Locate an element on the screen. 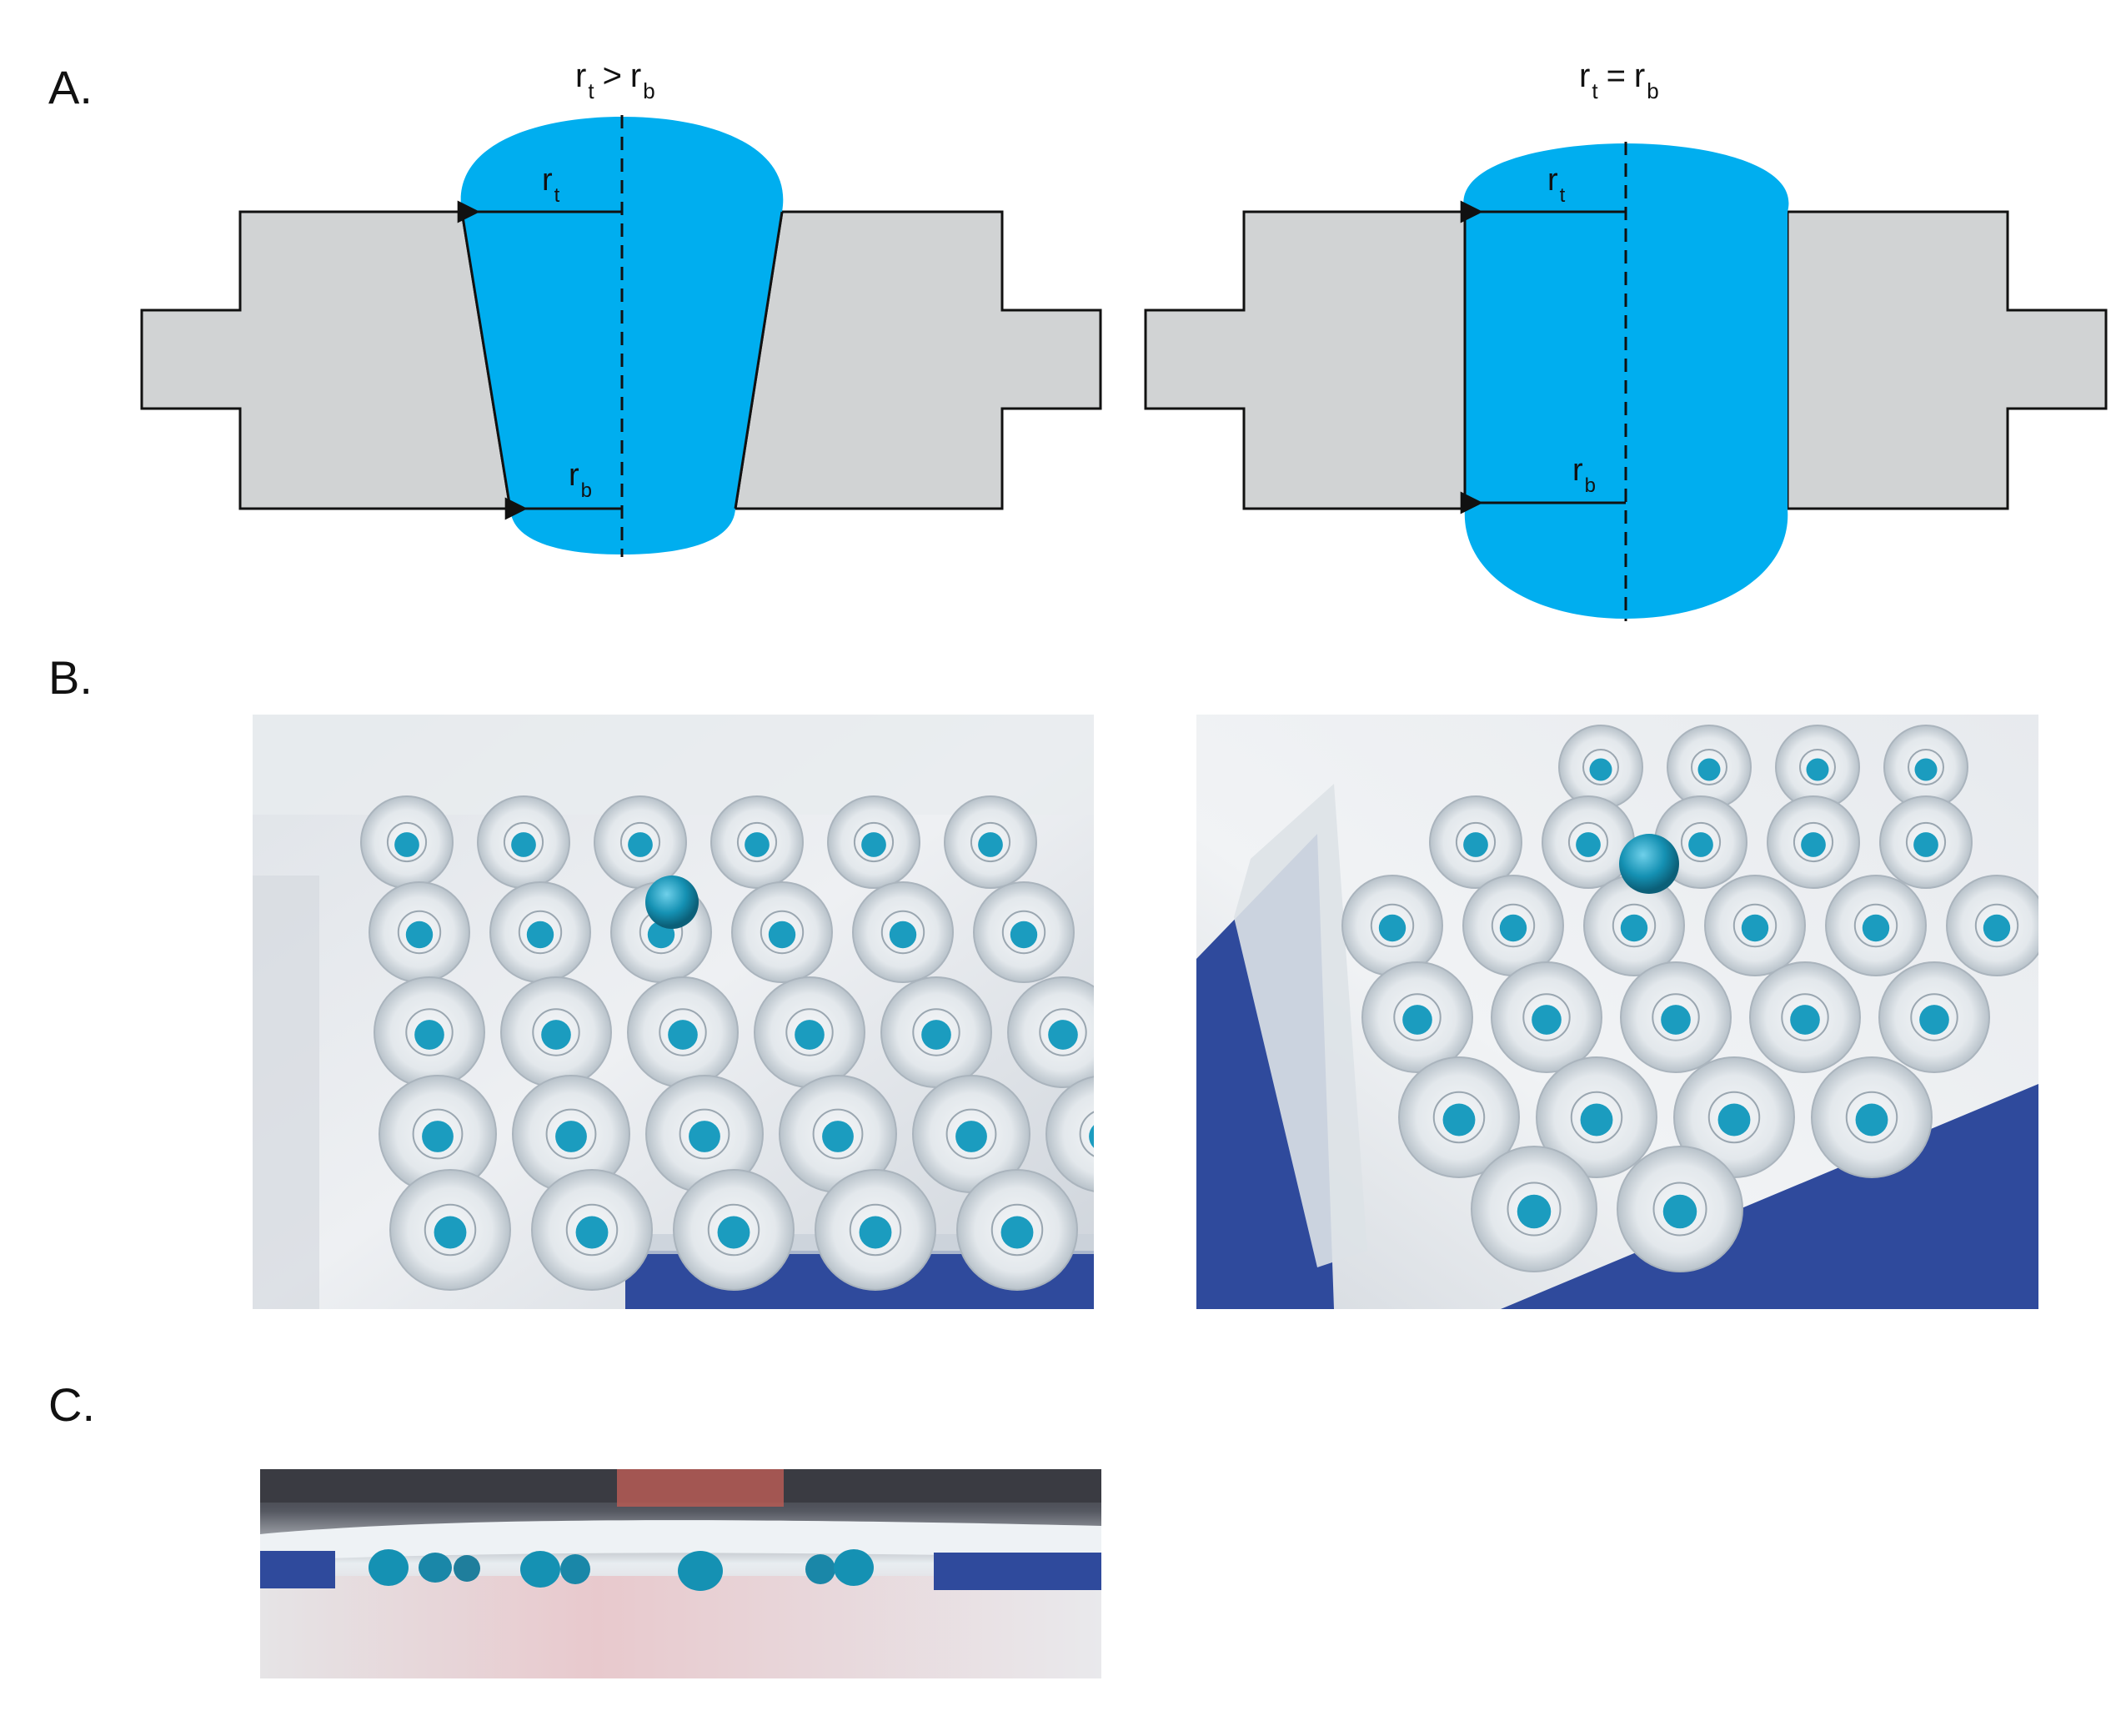 The height and width of the screenshot is (1736, 2126). panel-label-b: B. is located at coordinates (70, 677).